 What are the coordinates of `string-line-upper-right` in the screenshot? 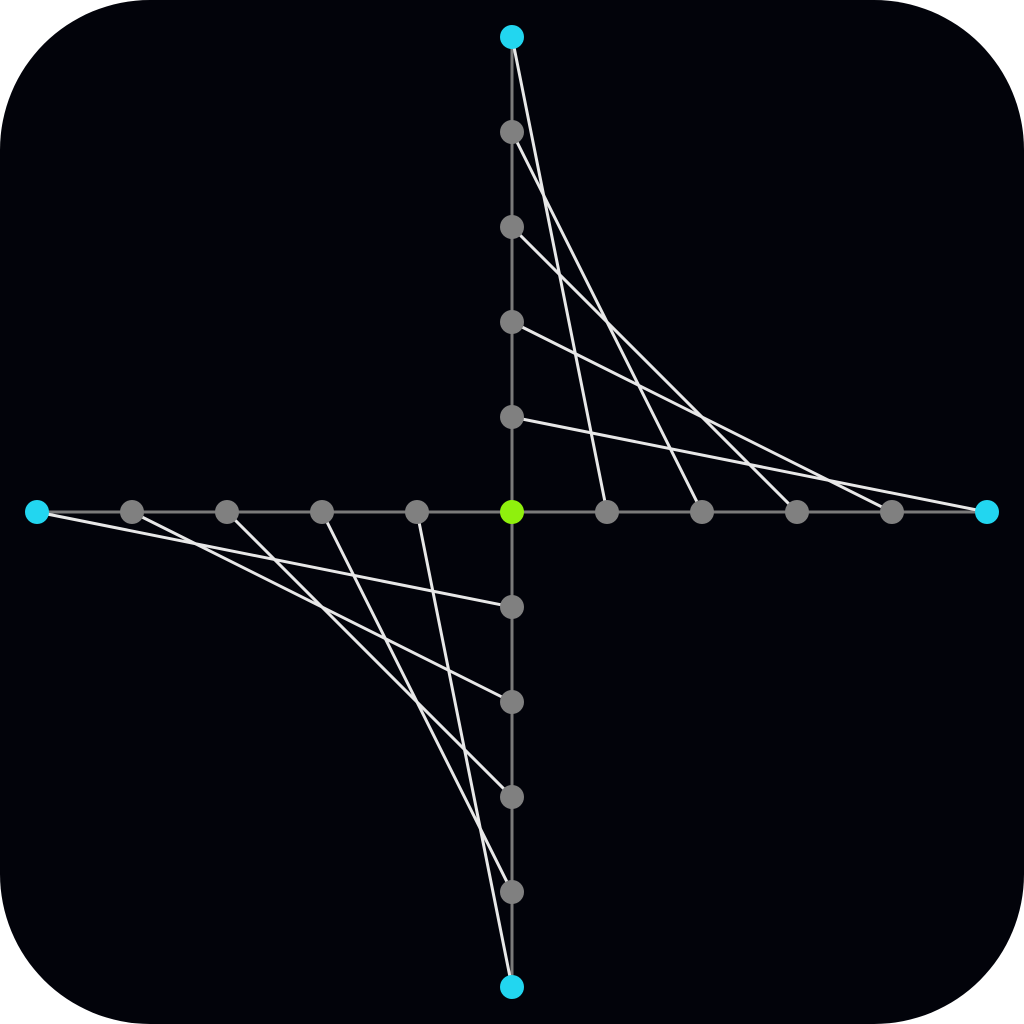 It's located at (559, 274).